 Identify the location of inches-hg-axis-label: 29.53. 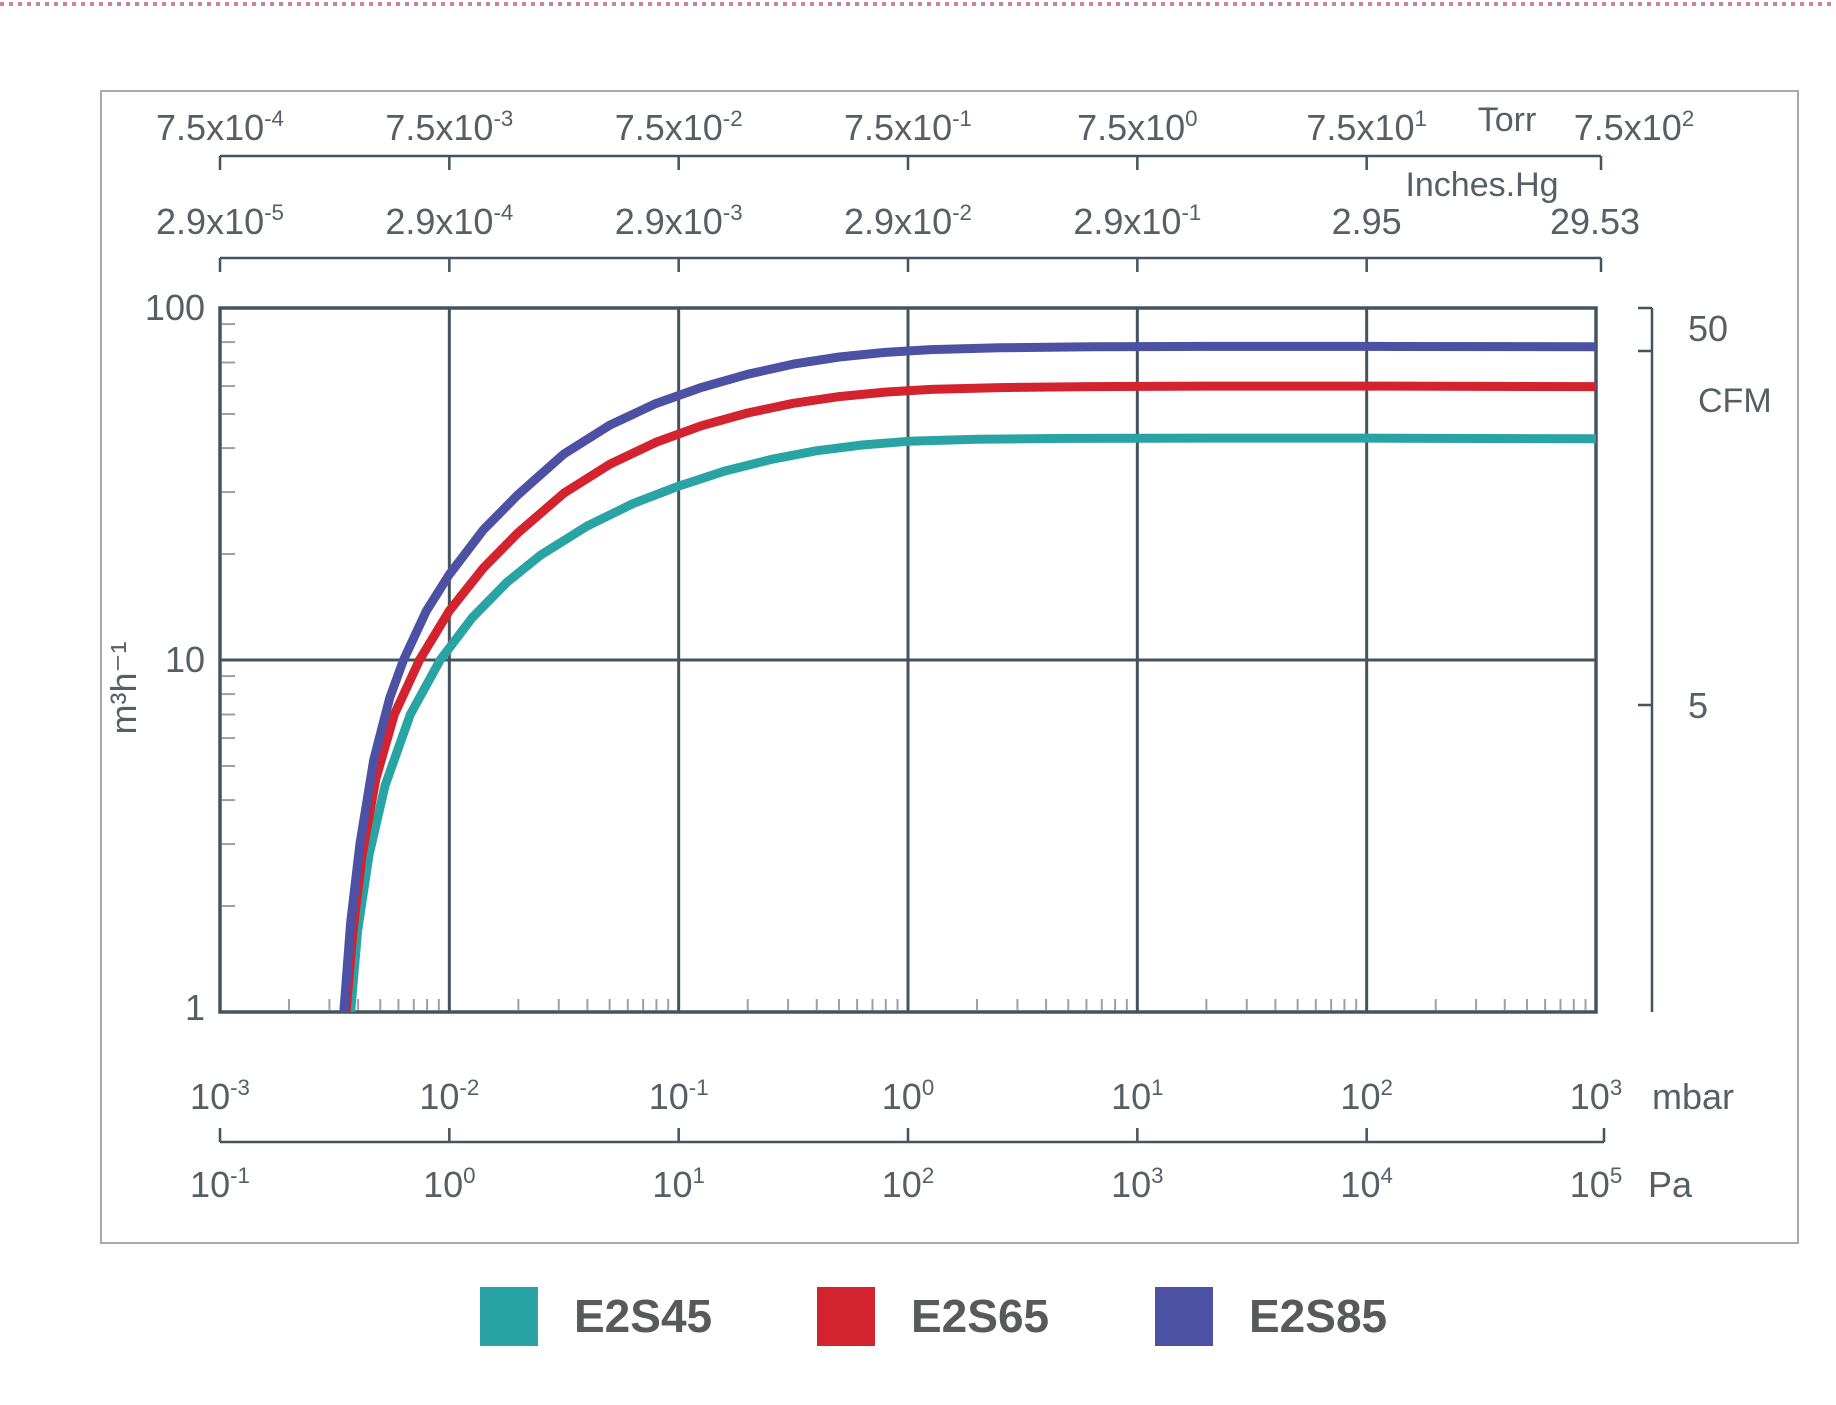
(1595, 221).